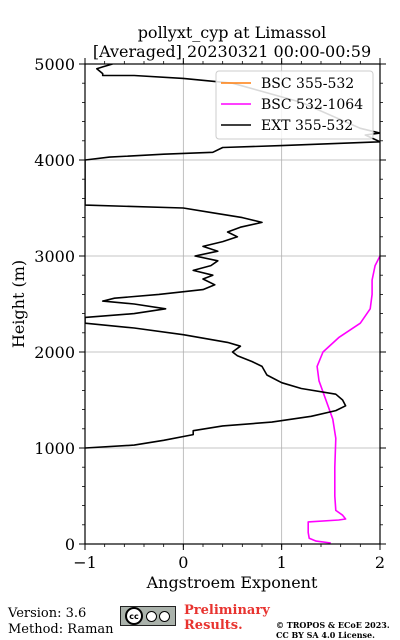  What do you see at coordinates (232, 51) in the screenshot?
I see `chart-title-line2: [Averaged] 20230321 00:00-00:59` at bounding box center [232, 51].